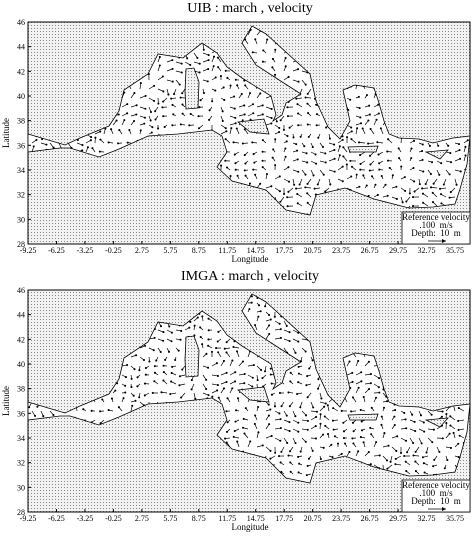 This screenshot has height=537, width=474. I want to click on y-tick-label: 38, so click(21, 121).